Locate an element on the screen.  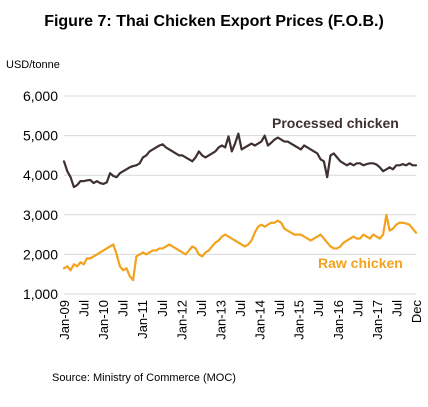
x-tick-label: Jan-13 is located at coordinates (220, 320).